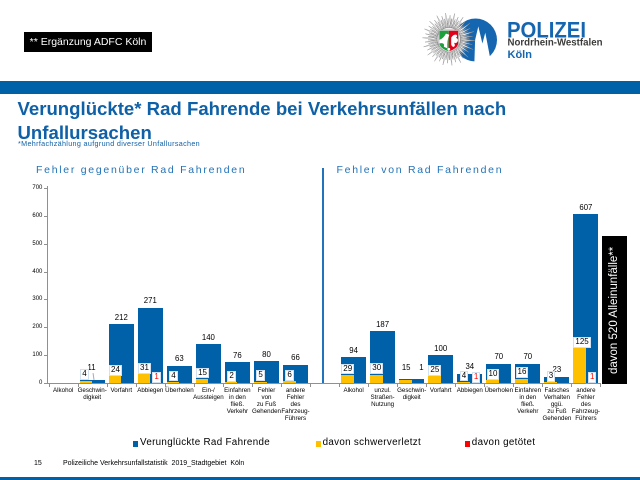  Describe the element at coordinates (555, 42) in the screenshot. I see `svg-text: Nordrhein-Westfalen` at that location.